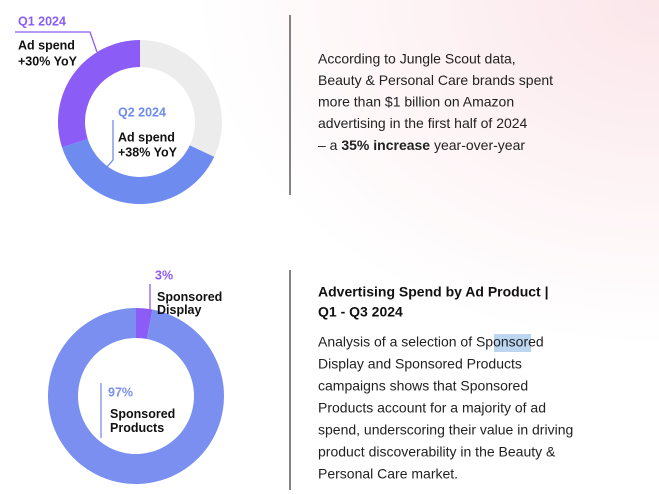 The width and height of the screenshot is (659, 494). Describe the element at coordinates (437, 452) in the screenshot. I see `paragraph-line: product discoverability in the Beauty &` at that location.